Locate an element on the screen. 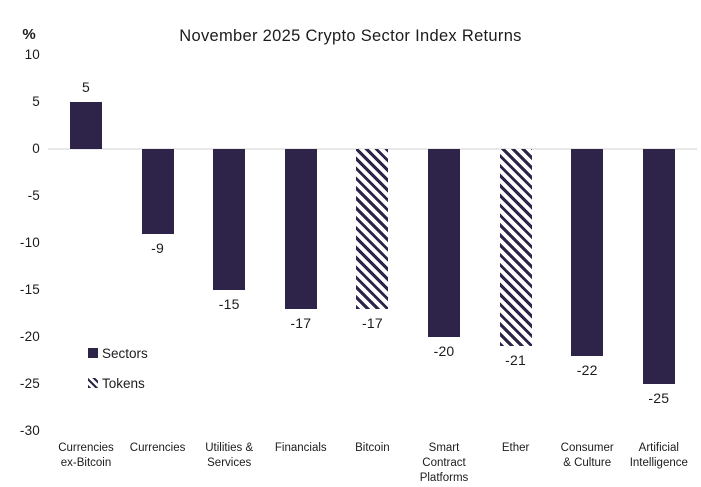 The height and width of the screenshot is (487, 701). y-axis-tick-label: 5 is located at coordinates (36, 101).